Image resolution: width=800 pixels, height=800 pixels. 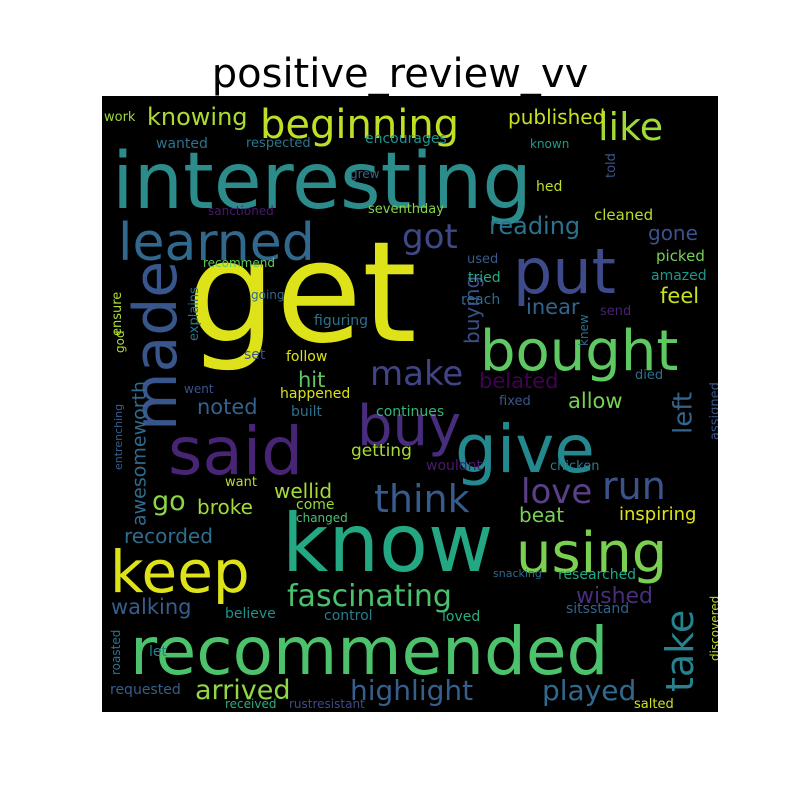 What do you see at coordinates (683, 413) in the screenshot?
I see `word-left: left` at bounding box center [683, 413].